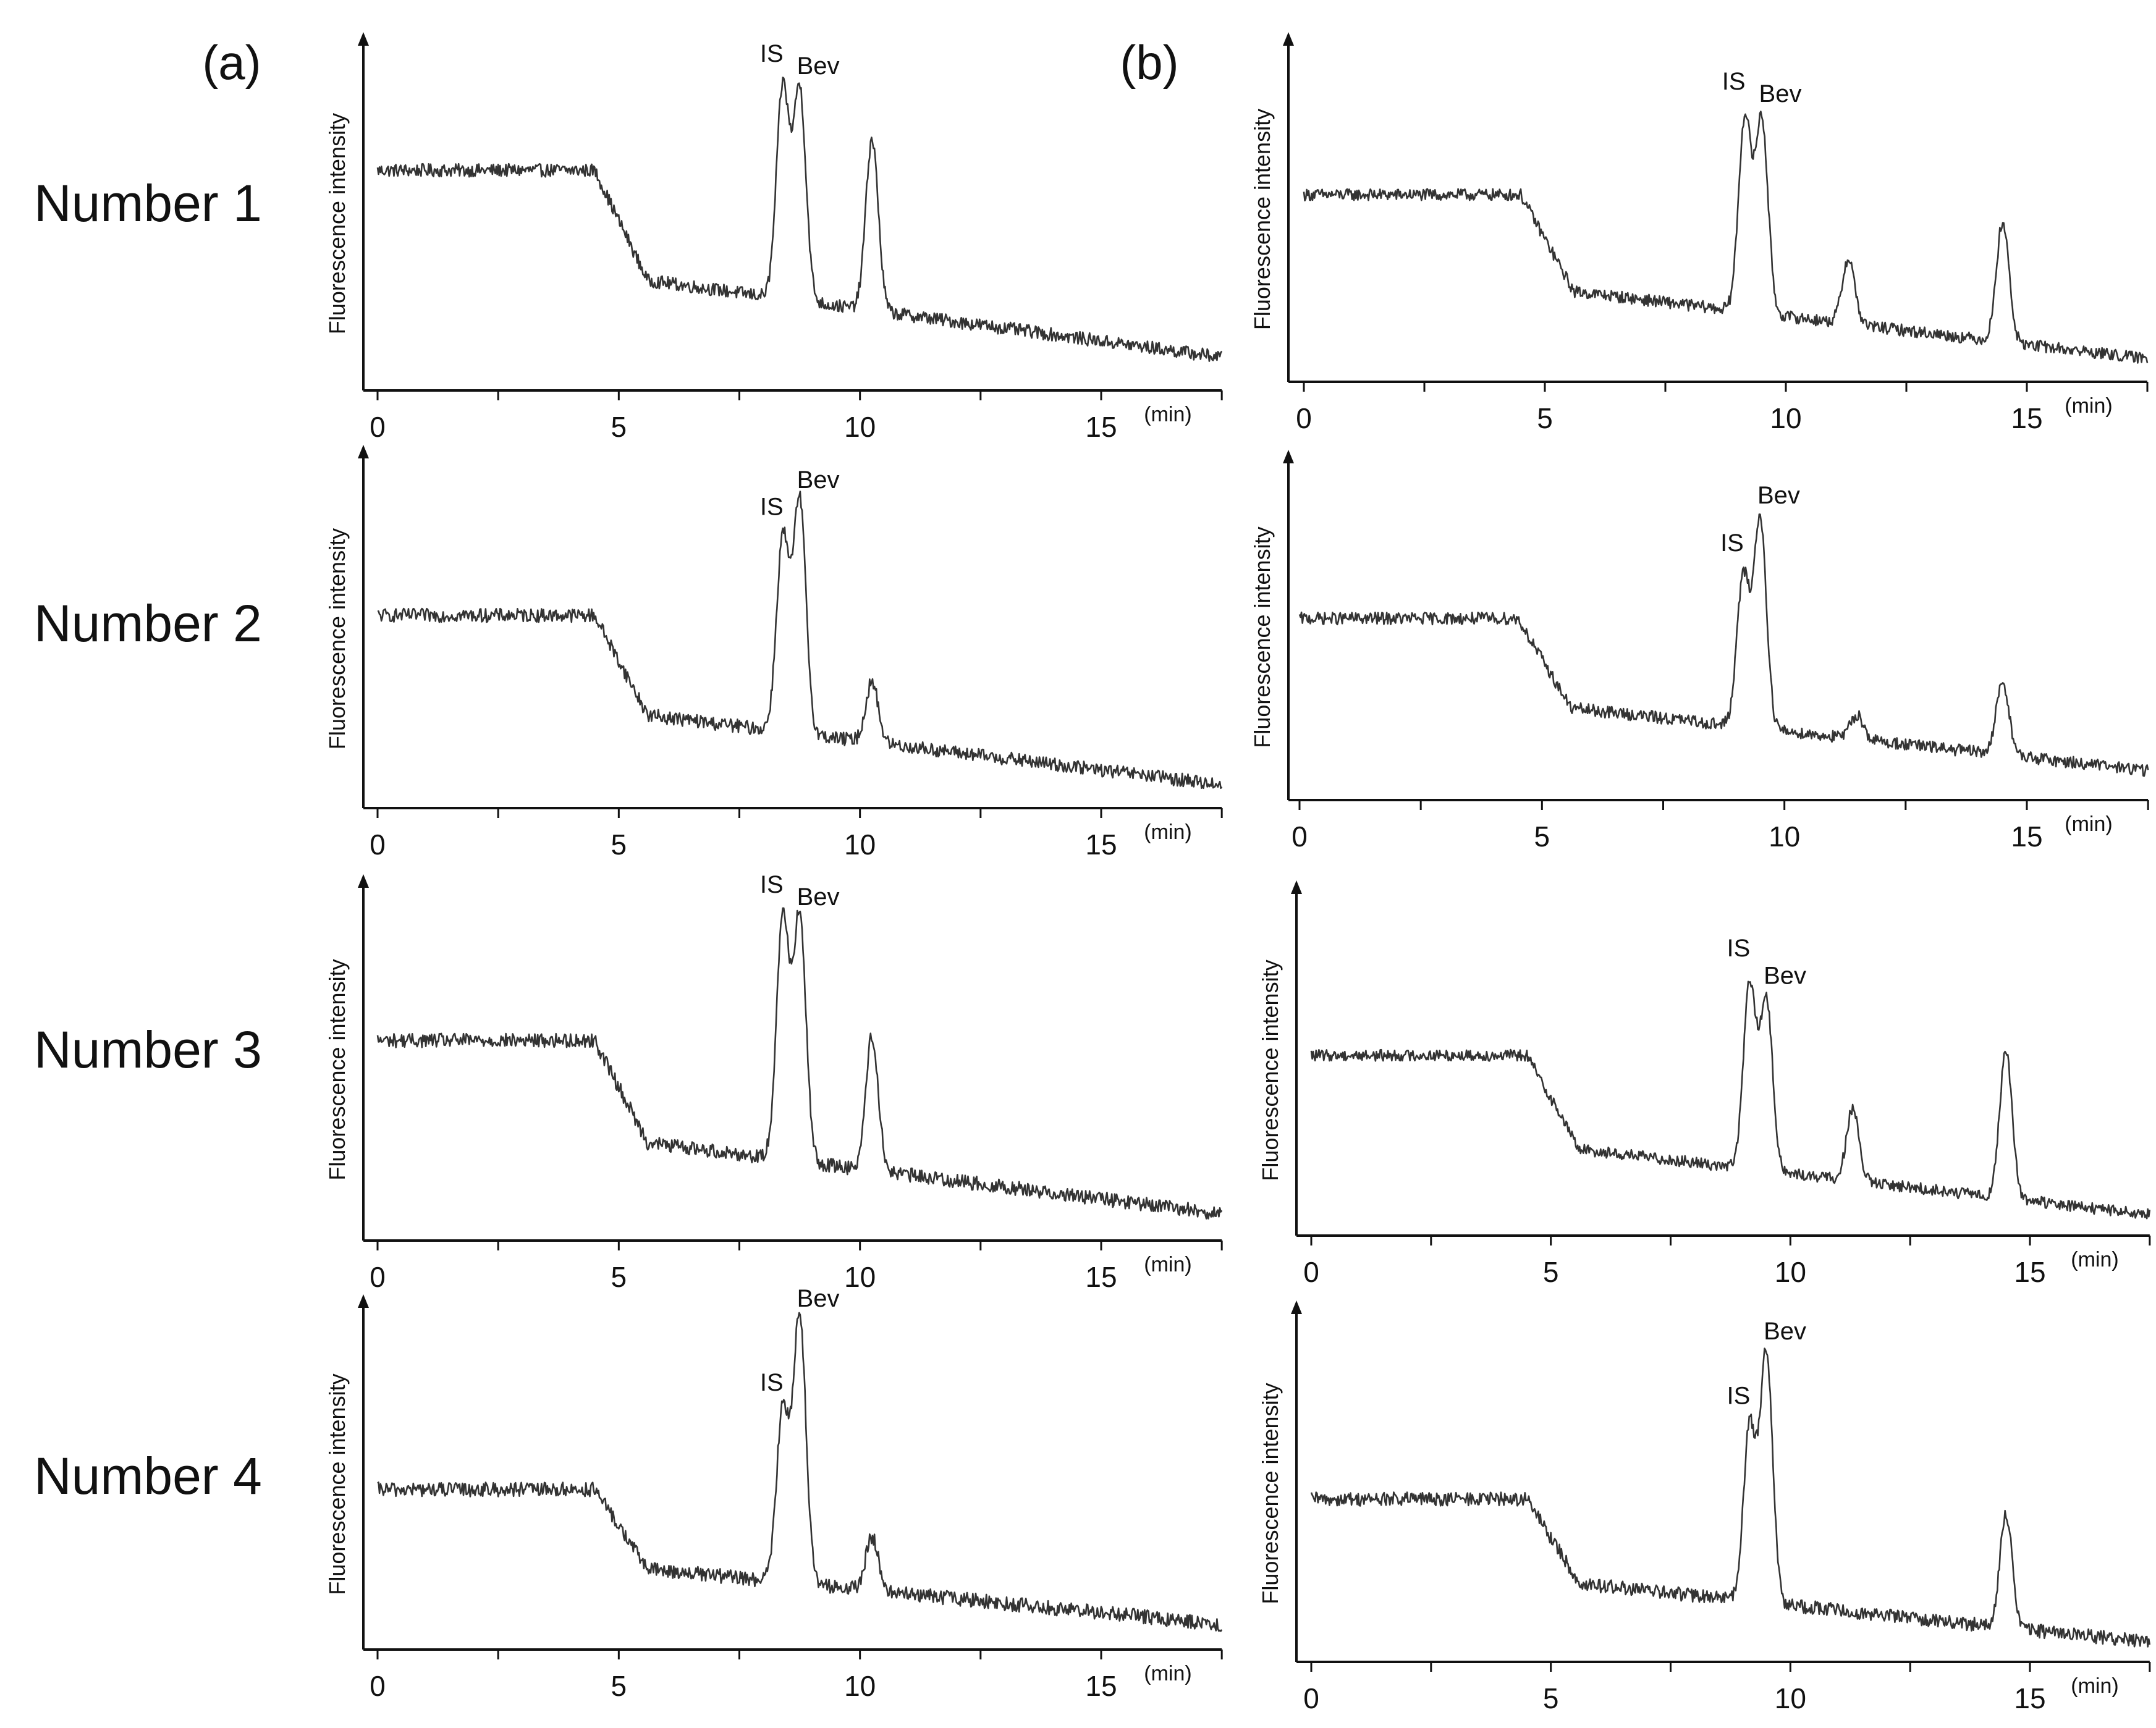  I want to click on panel-7: 0 5 10 15 (min) Fluorescence intensity IS Bev, so click(773, 1493).